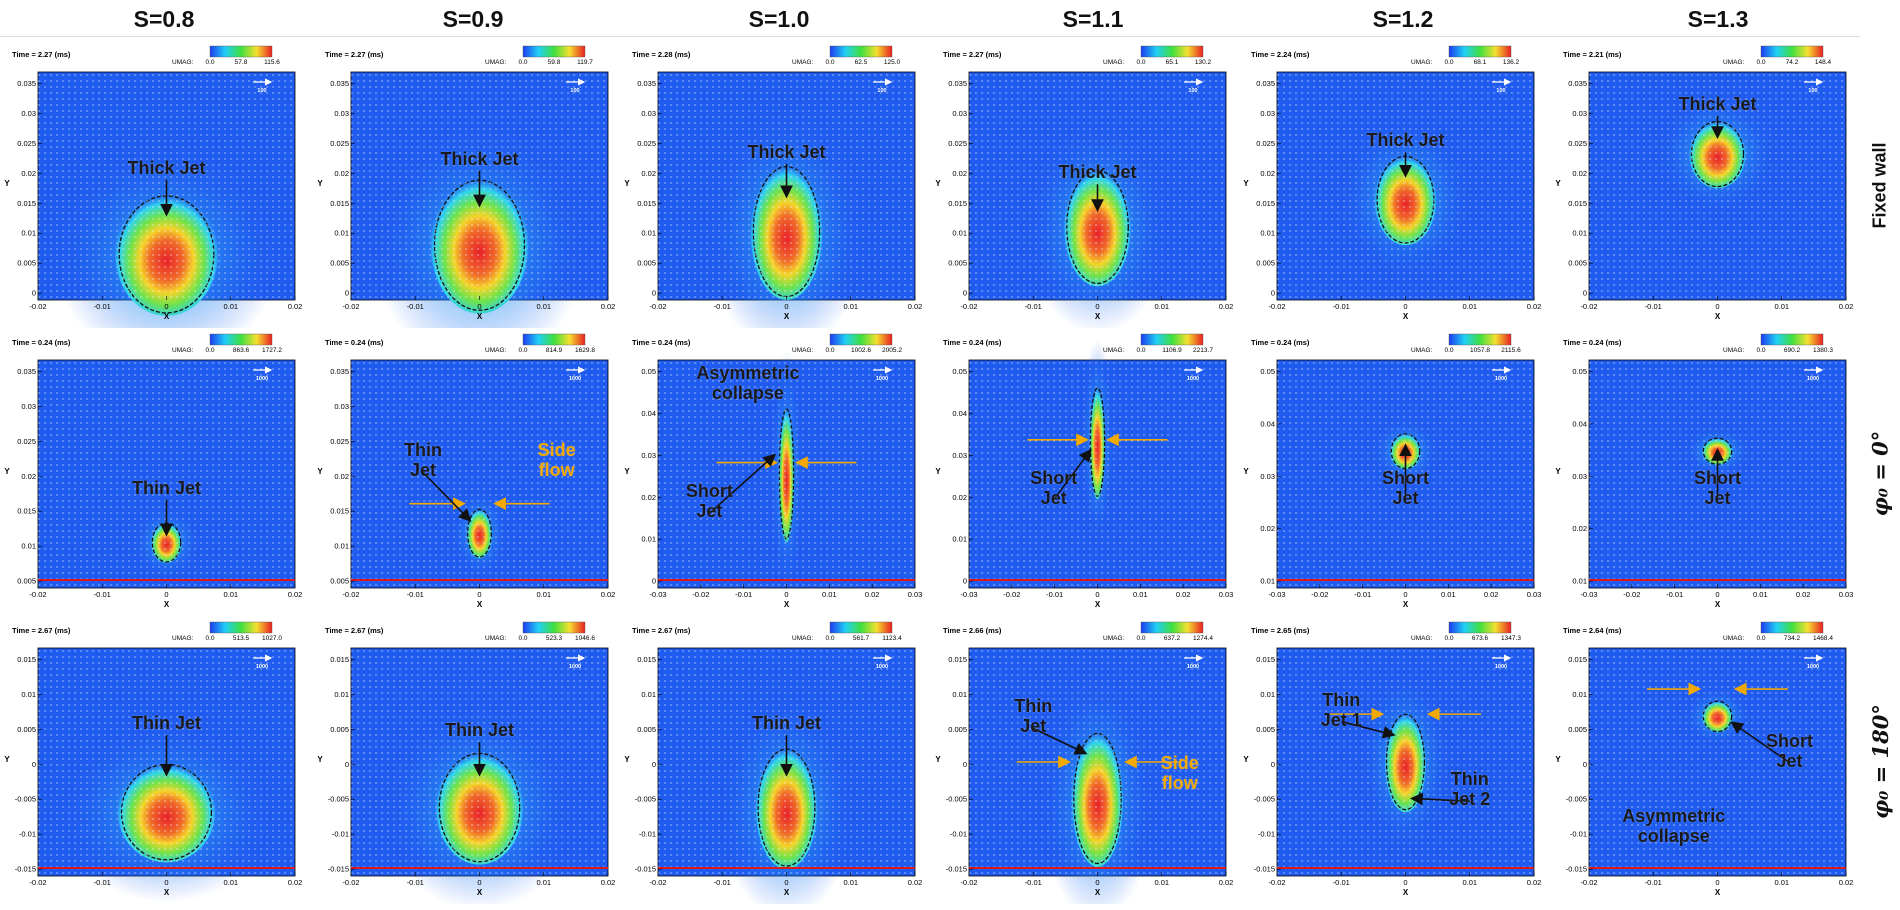  Describe the element at coordinates (26, 441) in the screenshot. I see `y-tick-label: 0.025` at that location.